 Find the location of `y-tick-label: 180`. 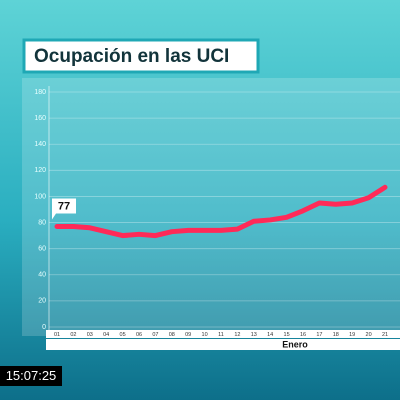

y-tick-label: 180 is located at coordinates (40, 92).